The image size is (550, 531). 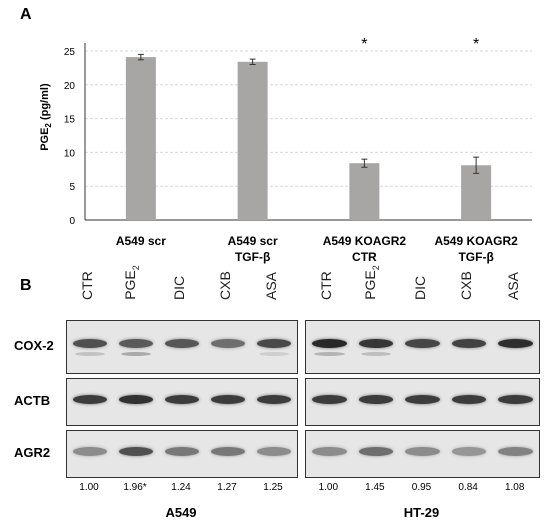 What do you see at coordinates (364, 257) in the screenshot?
I see `x-category-line2: CTR` at bounding box center [364, 257].